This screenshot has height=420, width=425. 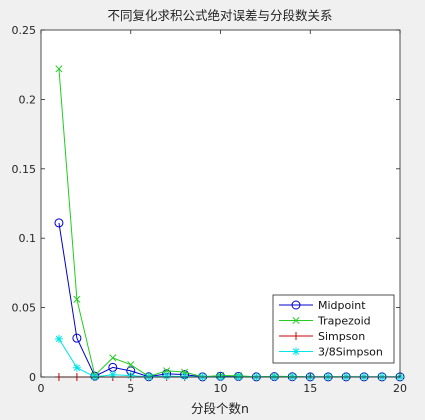 What do you see at coordinates (310, 388) in the screenshot?
I see `x-tick-label: 15` at bounding box center [310, 388].